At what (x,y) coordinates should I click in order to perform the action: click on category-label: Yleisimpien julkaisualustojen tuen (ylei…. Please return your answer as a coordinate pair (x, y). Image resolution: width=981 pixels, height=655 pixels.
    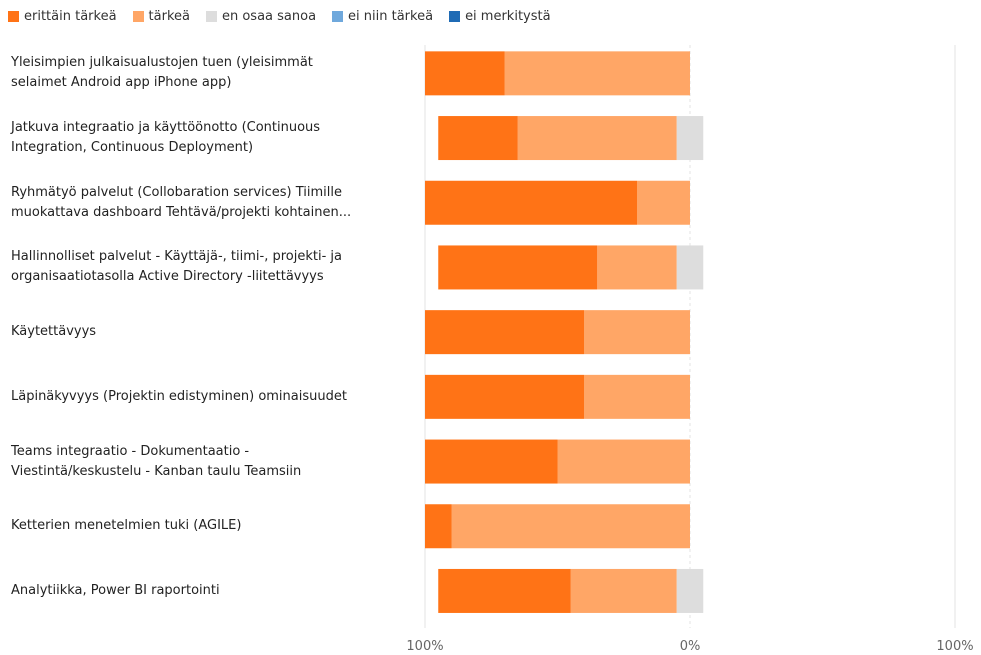
    Looking at the image, I should click on (208, 73).